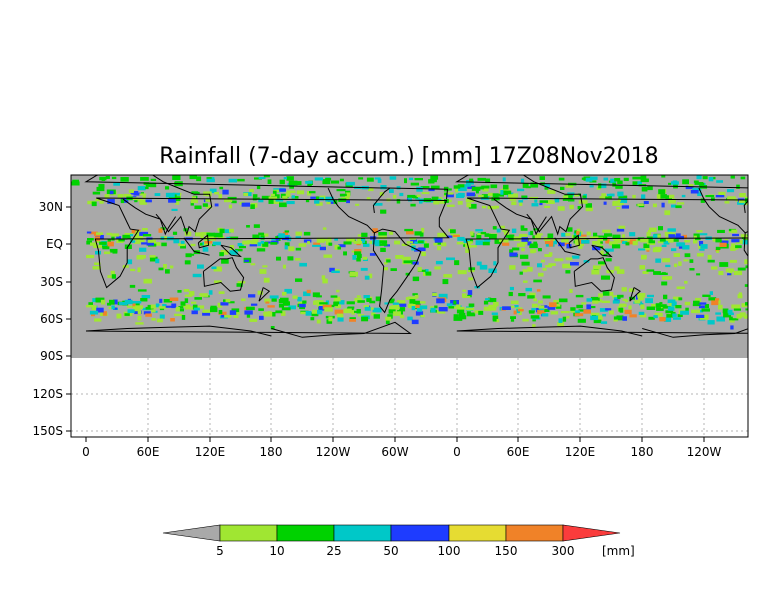 Image resolution: width=784 pixels, height=612 pixels. What do you see at coordinates (390, 551) in the screenshot?
I see `colorbar-label: 50` at bounding box center [390, 551].